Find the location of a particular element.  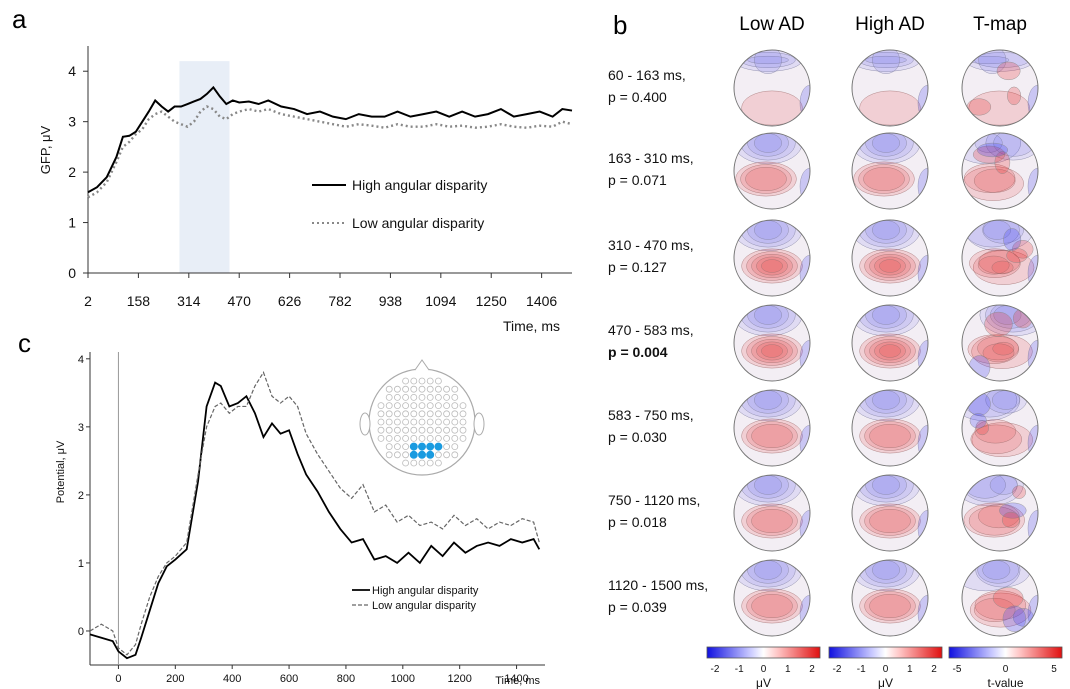

legend-label: High angular disparity is located at coordinates (419, 185).